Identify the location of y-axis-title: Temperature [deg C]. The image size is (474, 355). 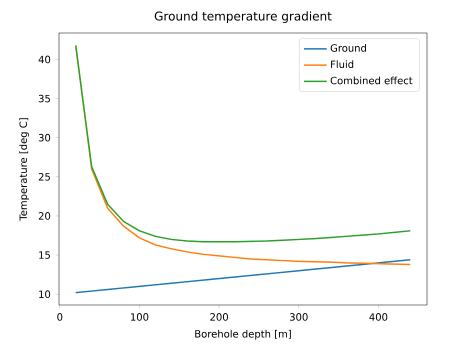
(24, 169).